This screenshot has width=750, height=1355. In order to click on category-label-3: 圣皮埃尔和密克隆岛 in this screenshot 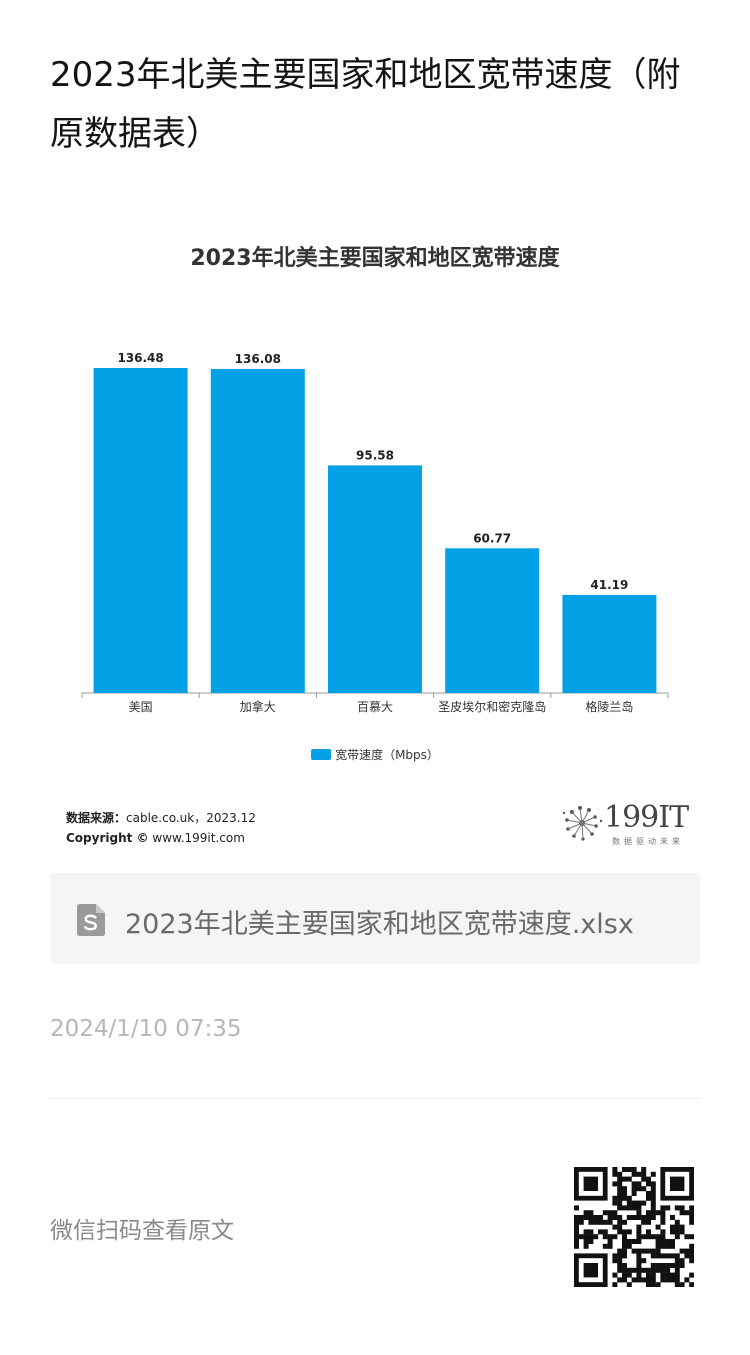, I will do `click(492, 706)`.